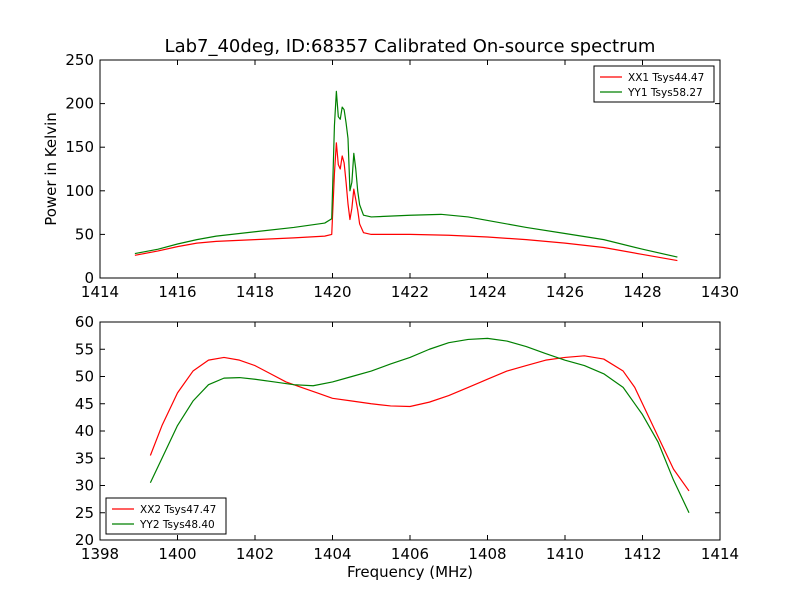  What do you see at coordinates (332, 554) in the screenshot?
I see `x-tick-label: 1404` at bounding box center [332, 554].